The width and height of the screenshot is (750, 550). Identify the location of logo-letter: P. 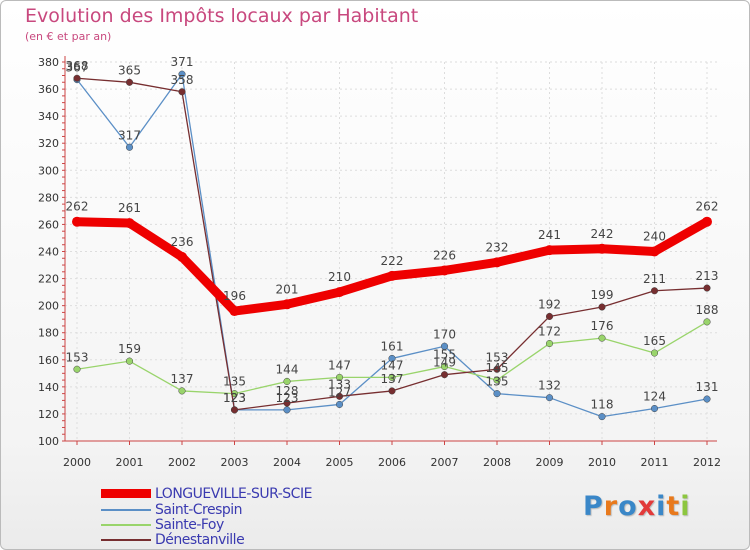
(593, 506).